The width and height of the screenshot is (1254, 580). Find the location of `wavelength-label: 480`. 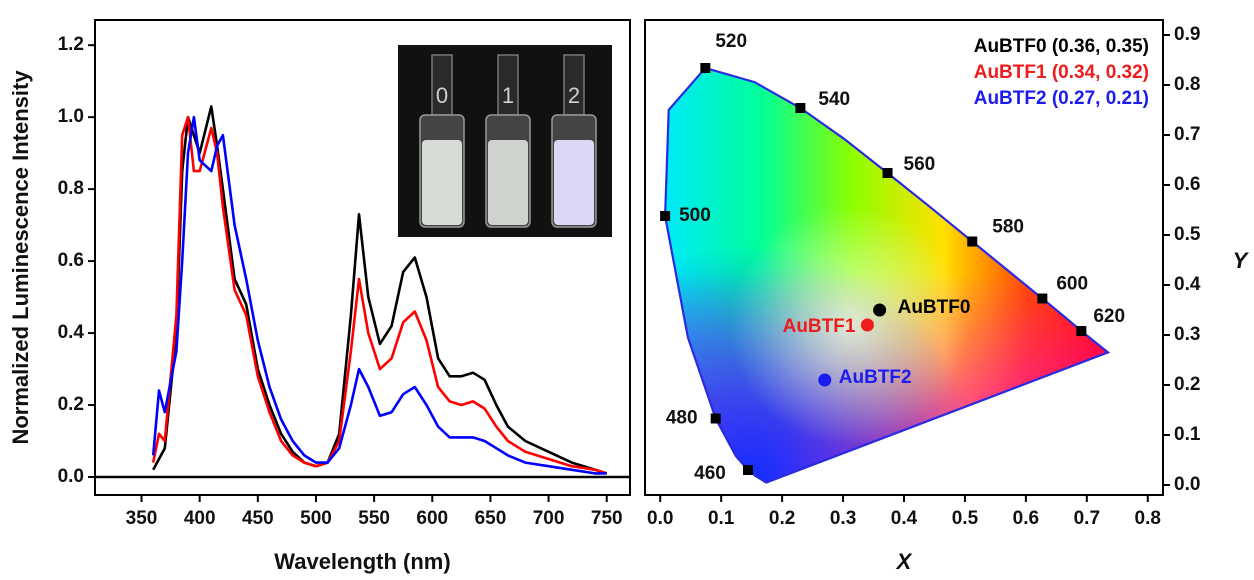

wavelength-label: 480 is located at coordinates (682, 418).